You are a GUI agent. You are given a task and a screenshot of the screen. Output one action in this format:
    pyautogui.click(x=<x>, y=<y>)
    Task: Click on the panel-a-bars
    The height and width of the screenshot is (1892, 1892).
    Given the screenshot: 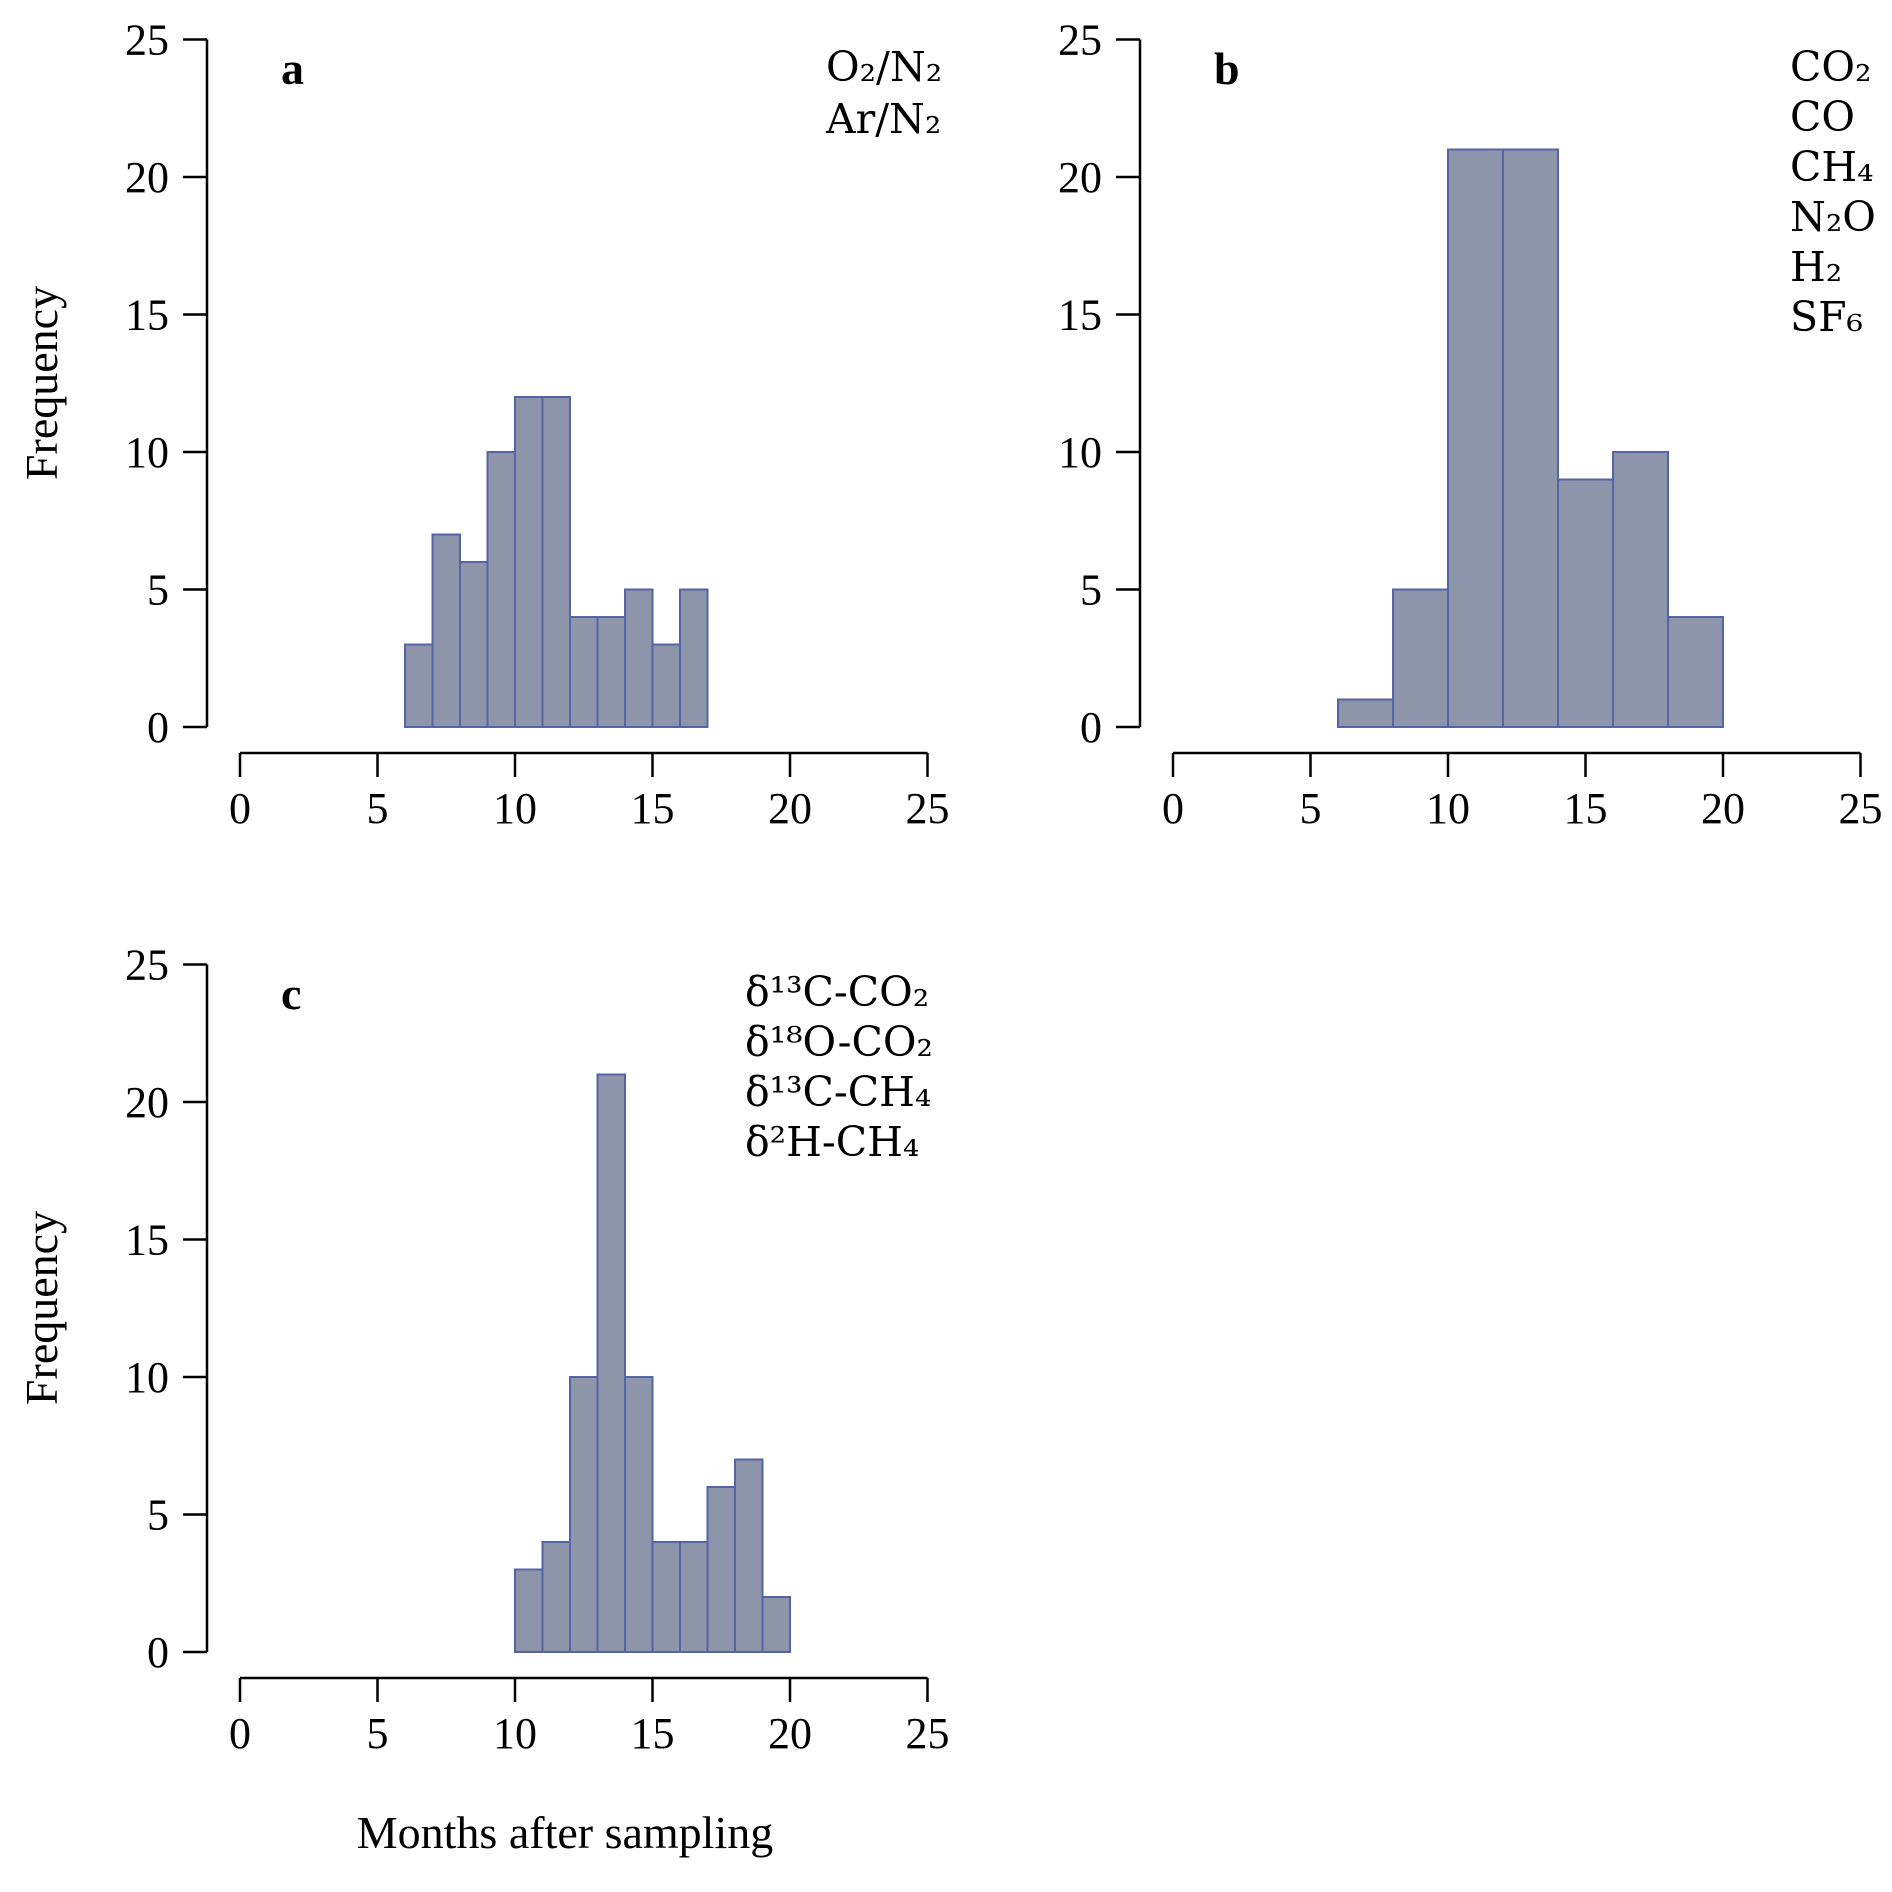 What is the action you would take?
    pyautogui.click(x=556, y=562)
    